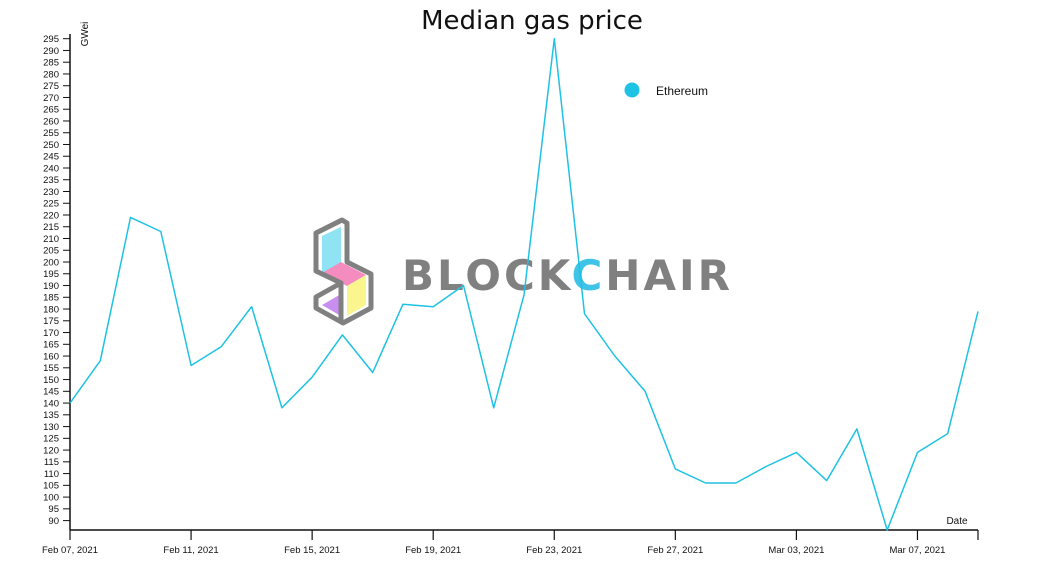 This screenshot has height=574, width=1038. What do you see at coordinates (957, 521) in the screenshot?
I see `x-axis-label: Date` at bounding box center [957, 521].